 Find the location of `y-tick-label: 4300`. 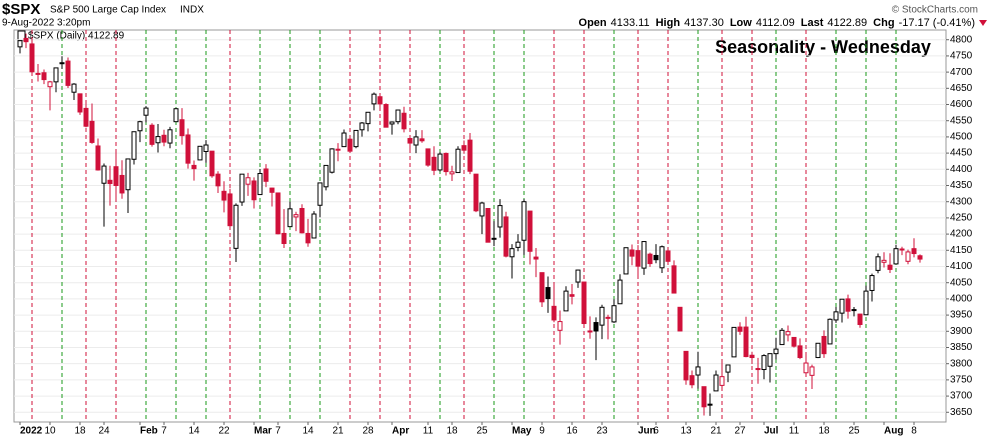

y-tick-label: 4300 is located at coordinates (961, 201).